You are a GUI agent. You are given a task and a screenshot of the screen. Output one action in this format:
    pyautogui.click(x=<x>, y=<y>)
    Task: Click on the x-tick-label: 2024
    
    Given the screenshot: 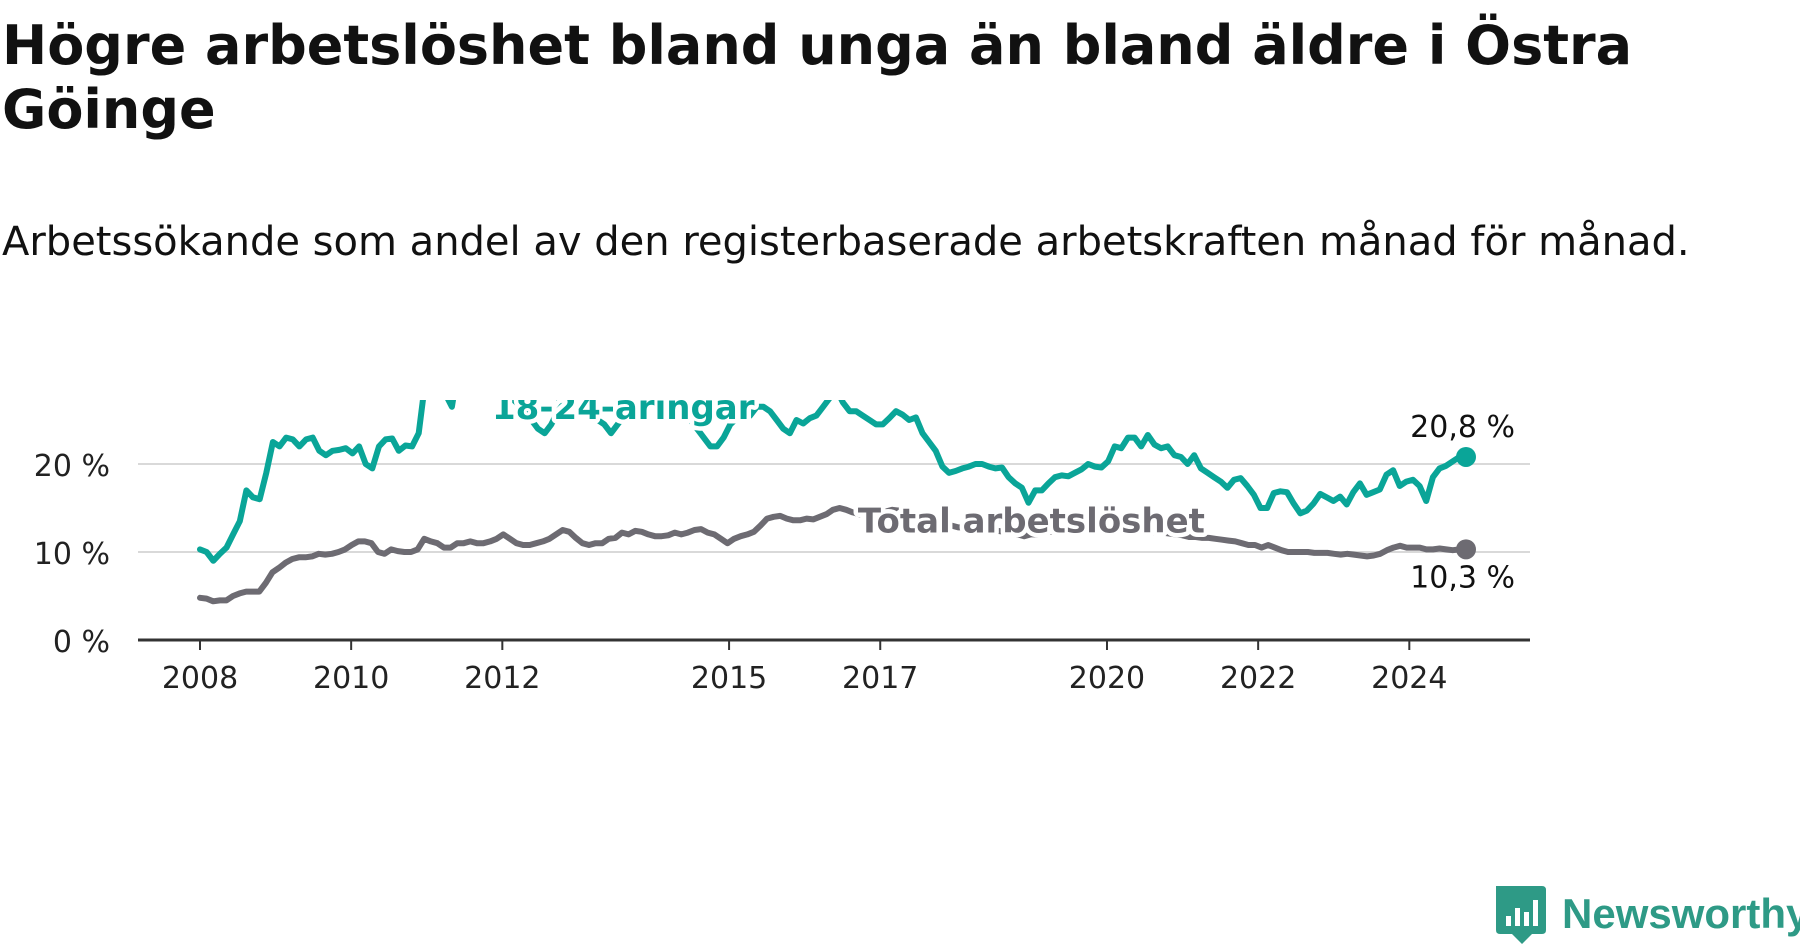 What is the action you would take?
    pyautogui.click(x=1409, y=678)
    